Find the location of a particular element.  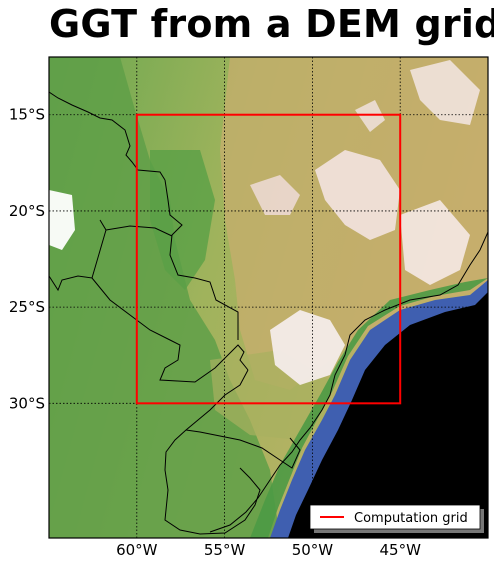

highland-andes is located at coordinates (62, 220).